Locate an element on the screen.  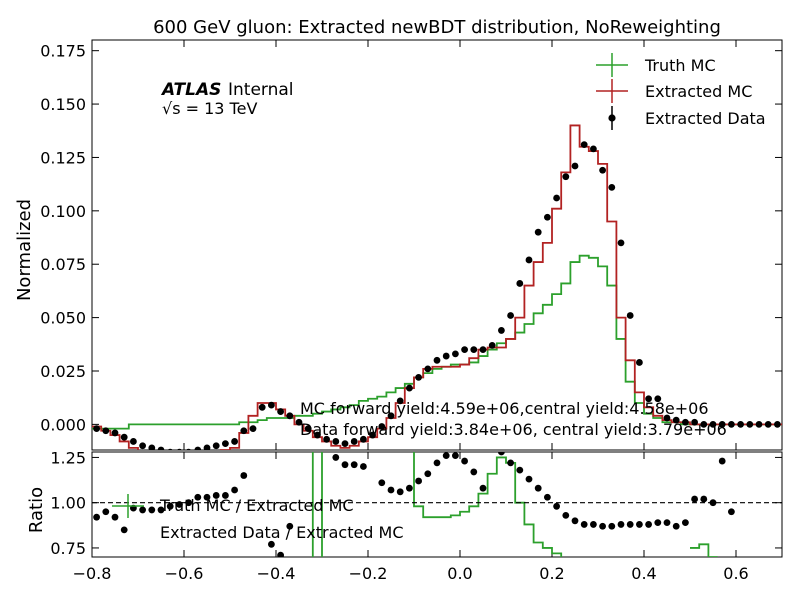
x-tick-label: −0.2 is located at coordinates (368, 573).